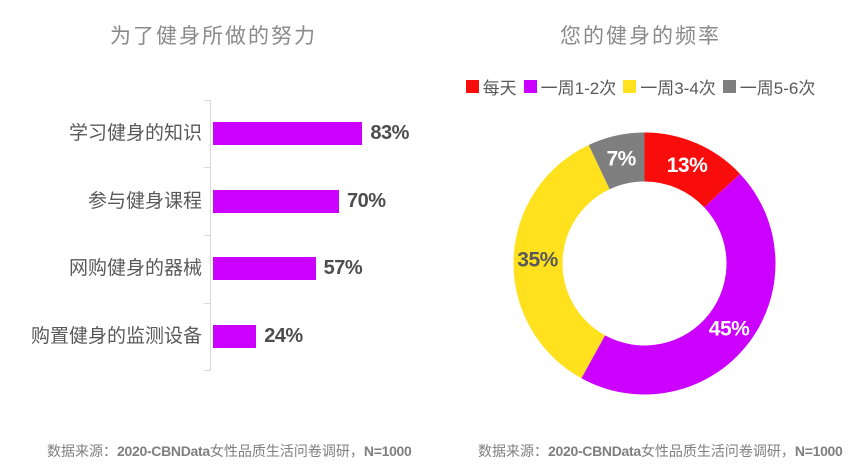 The height and width of the screenshot is (472, 854). What do you see at coordinates (135, 133) in the screenshot?
I see `bar-category-label: 学习健身的知识` at bounding box center [135, 133].